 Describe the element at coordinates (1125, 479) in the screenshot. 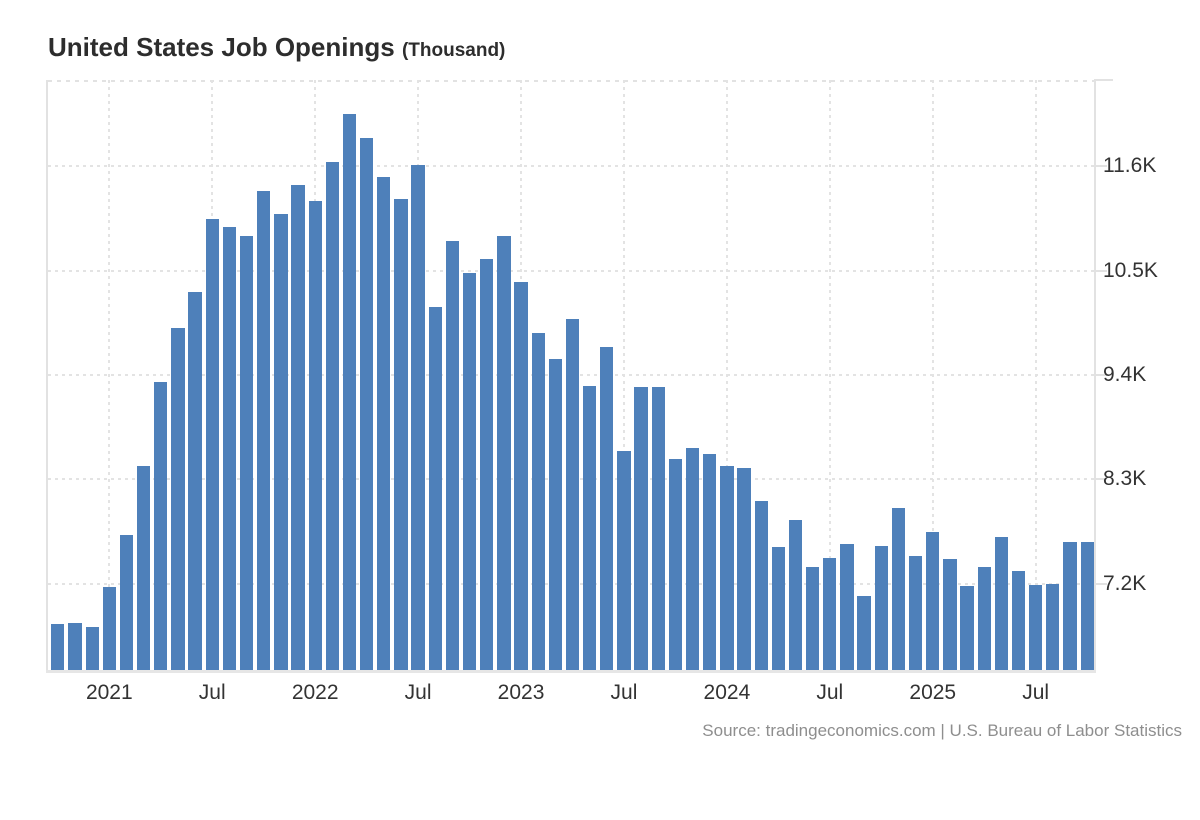

I see `y-tick-label: 8.3K` at that location.